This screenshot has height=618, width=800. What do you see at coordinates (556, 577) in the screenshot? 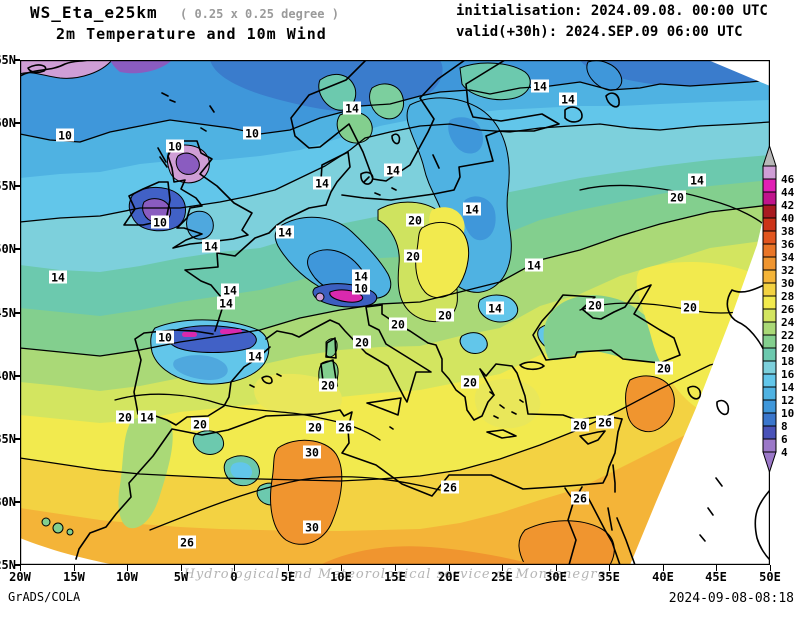
I see `x-tick-label: 30E` at bounding box center [556, 577].